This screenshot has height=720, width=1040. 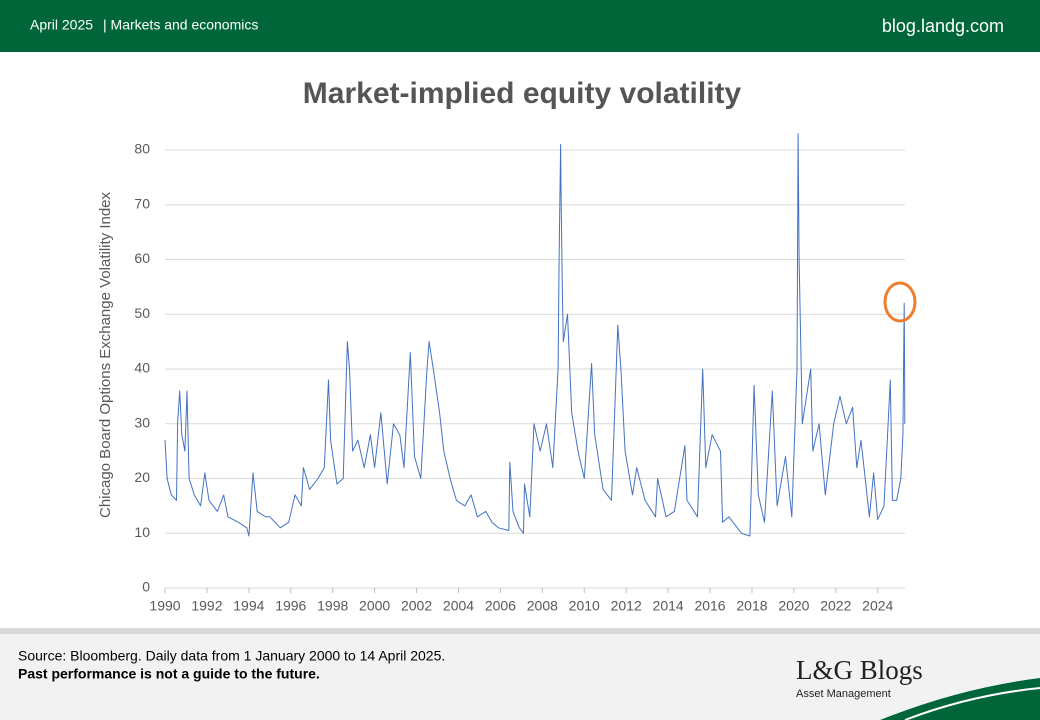 What do you see at coordinates (859, 670) in the screenshot?
I see `logo: L&G Blogs` at bounding box center [859, 670].